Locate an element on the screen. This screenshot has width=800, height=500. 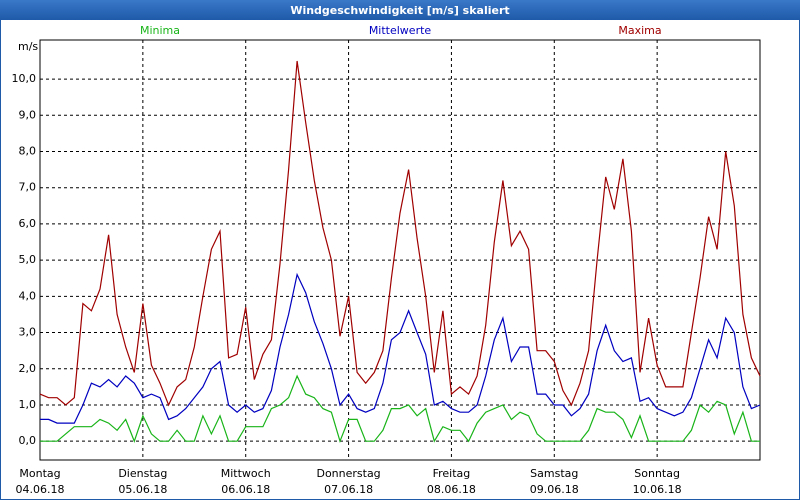
y-unit: m/s is located at coordinates (28, 46).